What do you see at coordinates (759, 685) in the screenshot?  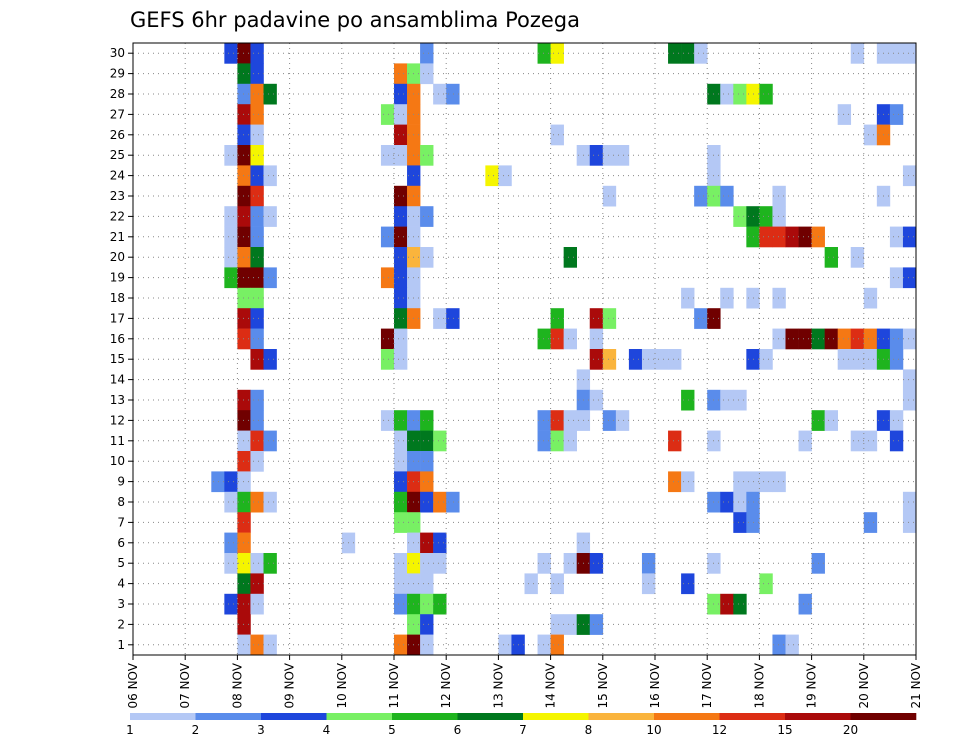 I see `x-tick-label: 18 NOV` at bounding box center [759, 685].